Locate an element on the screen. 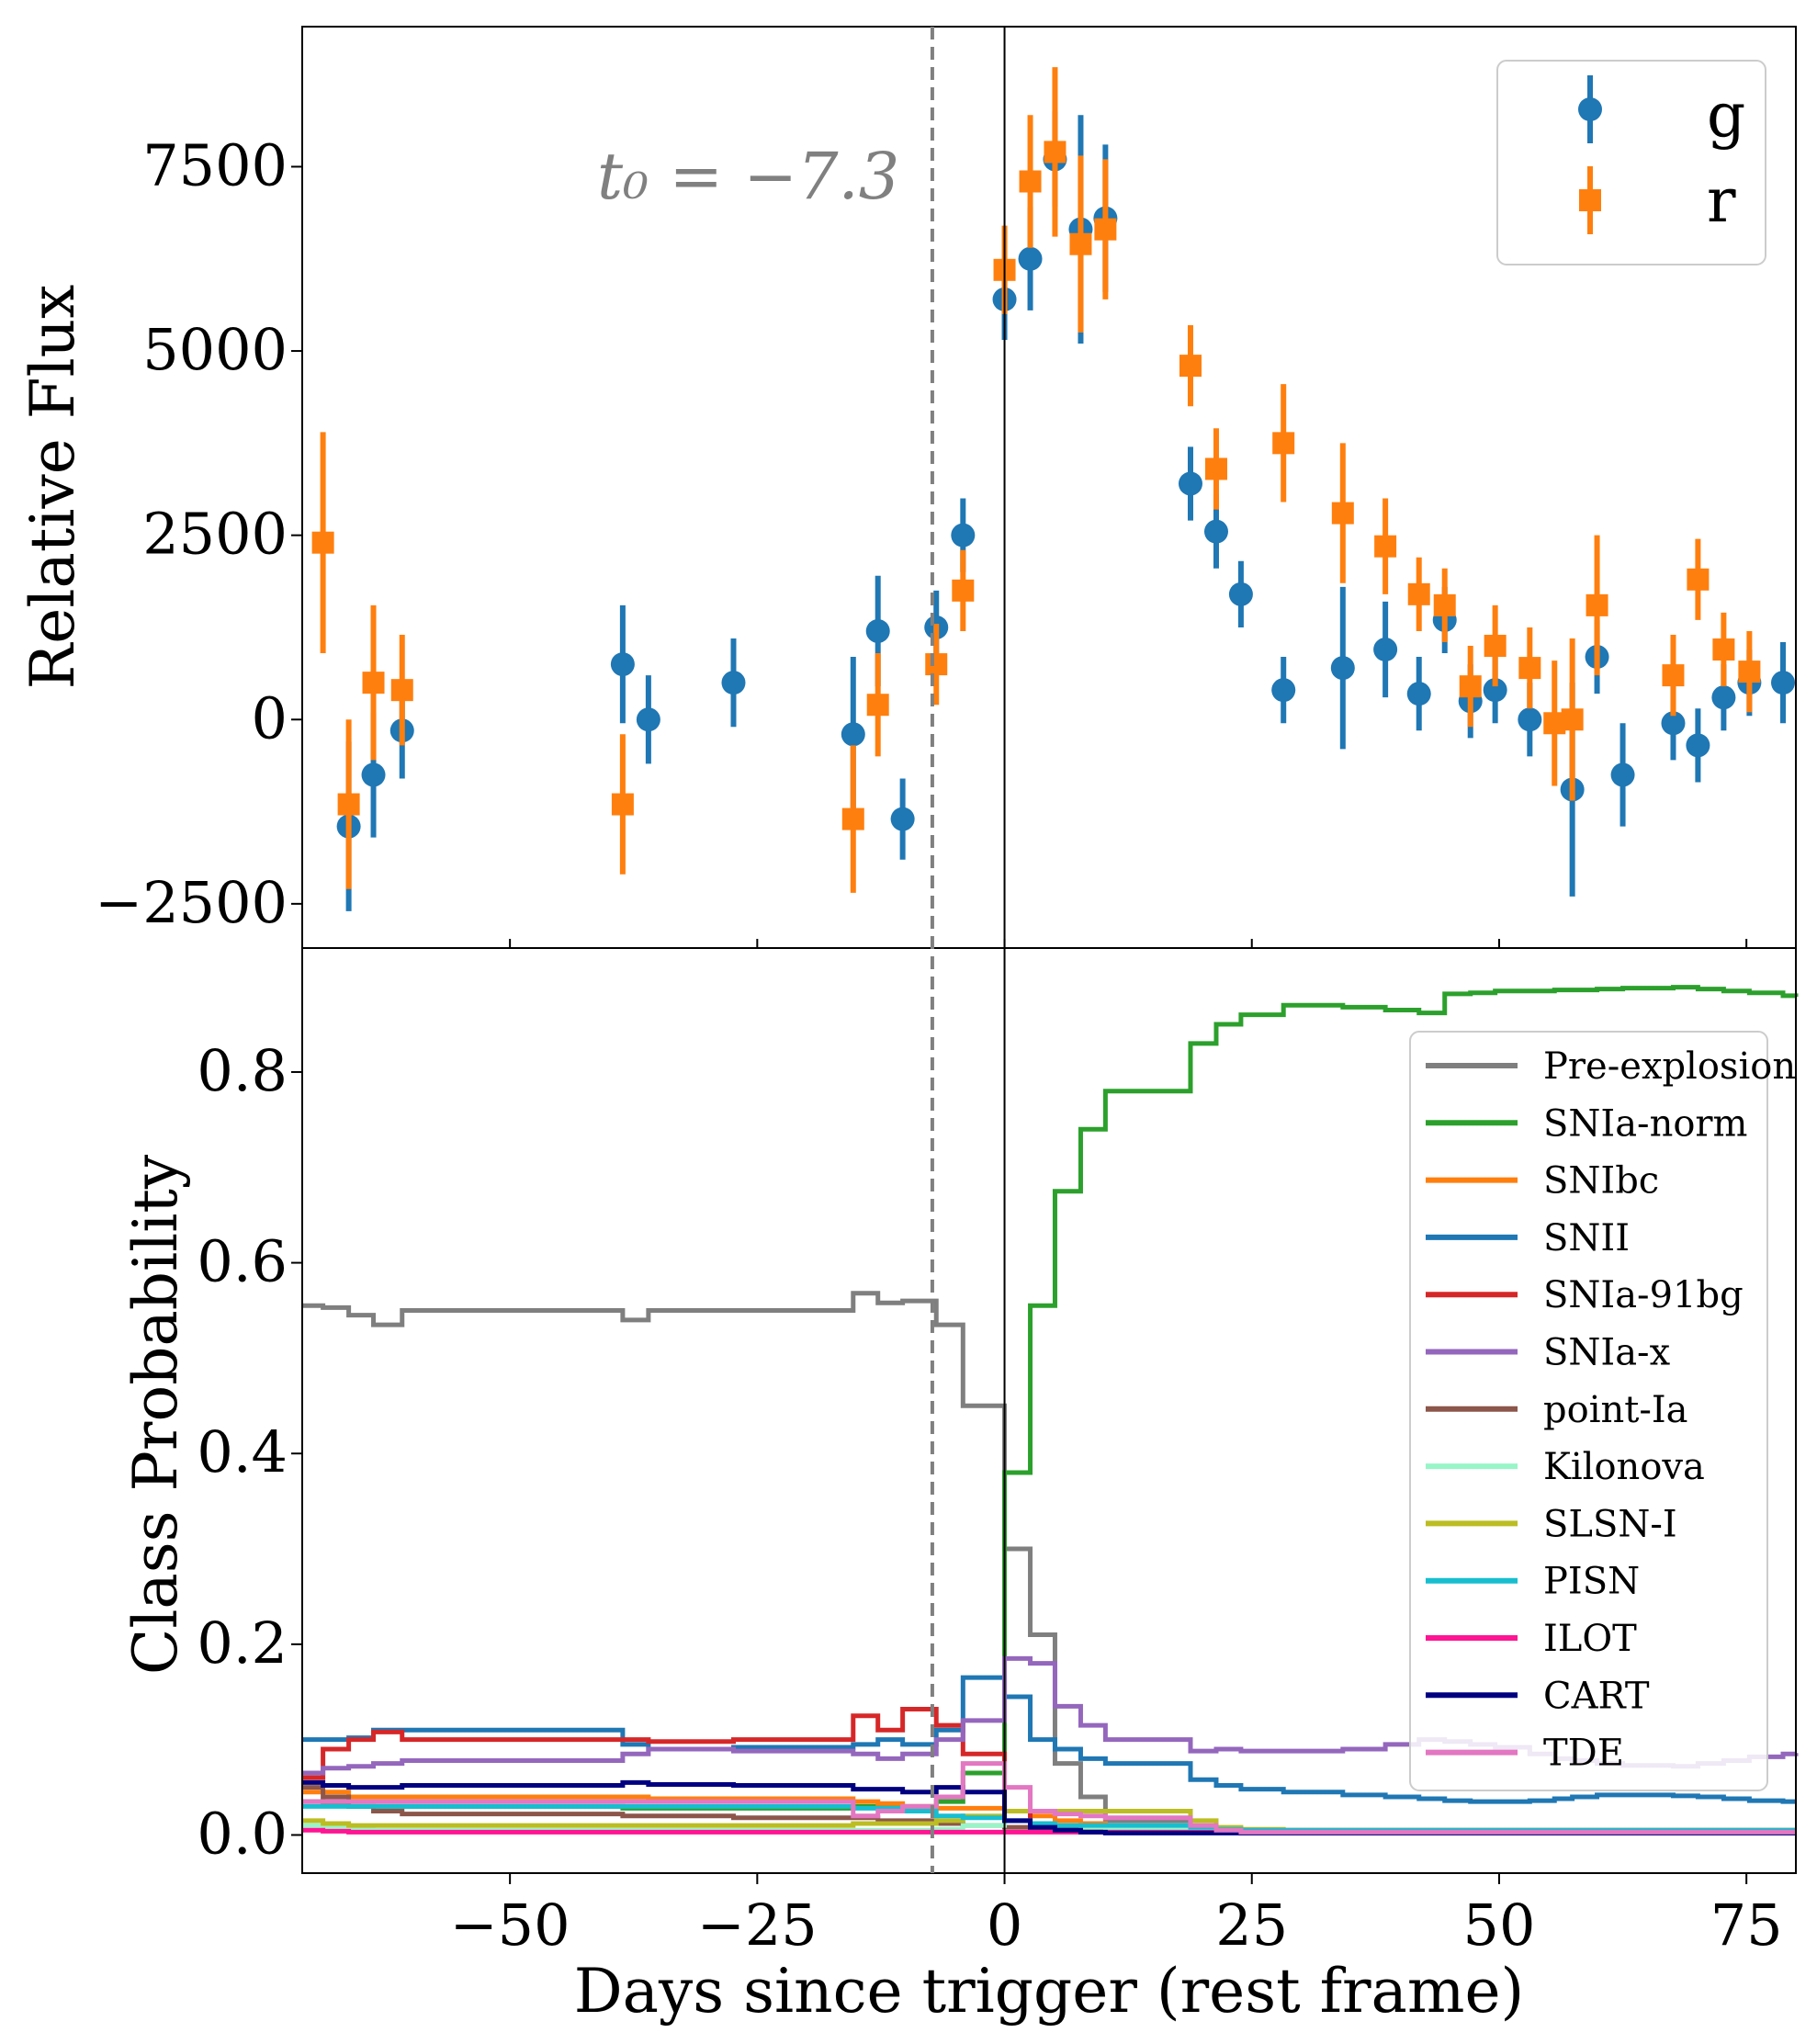 This screenshot has height=2044, width=1817. legend-label-pre-explosion: Pre-explosion is located at coordinates (1669, 1066).